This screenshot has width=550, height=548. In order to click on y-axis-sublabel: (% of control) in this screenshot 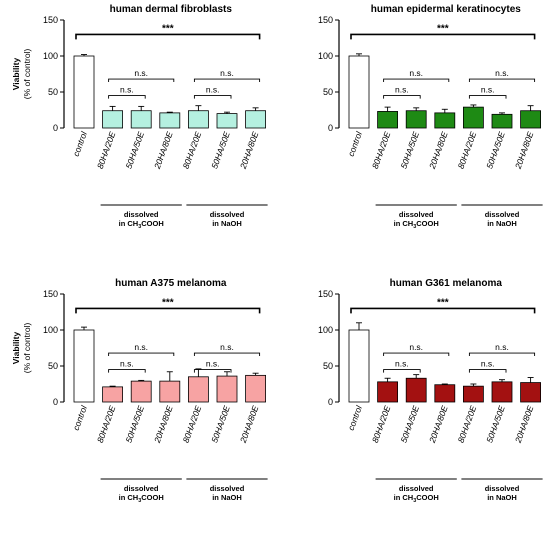, I will do `click(27, 74)`.